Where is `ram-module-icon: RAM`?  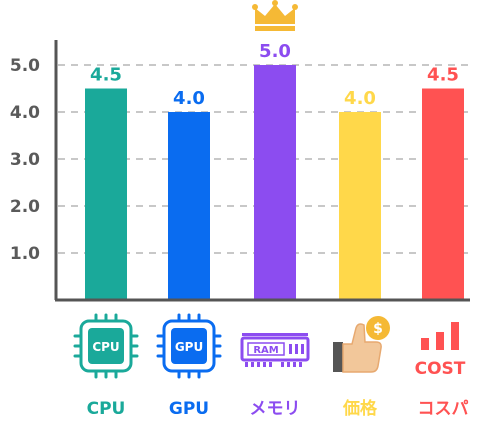 ram-module-icon: RAM is located at coordinates (275, 350).